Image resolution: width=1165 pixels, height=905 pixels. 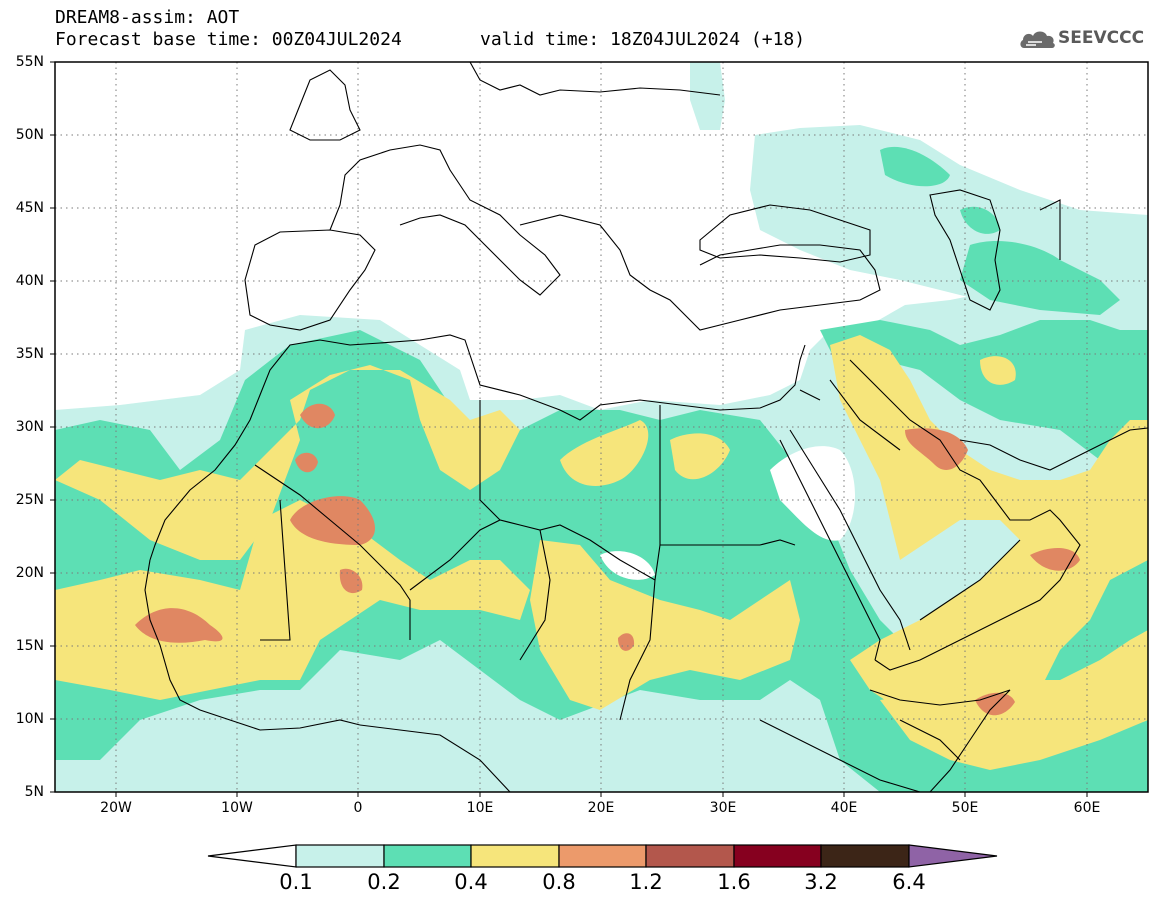 I want to click on lon-label-30e: 30E, so click(x=723, y=808).